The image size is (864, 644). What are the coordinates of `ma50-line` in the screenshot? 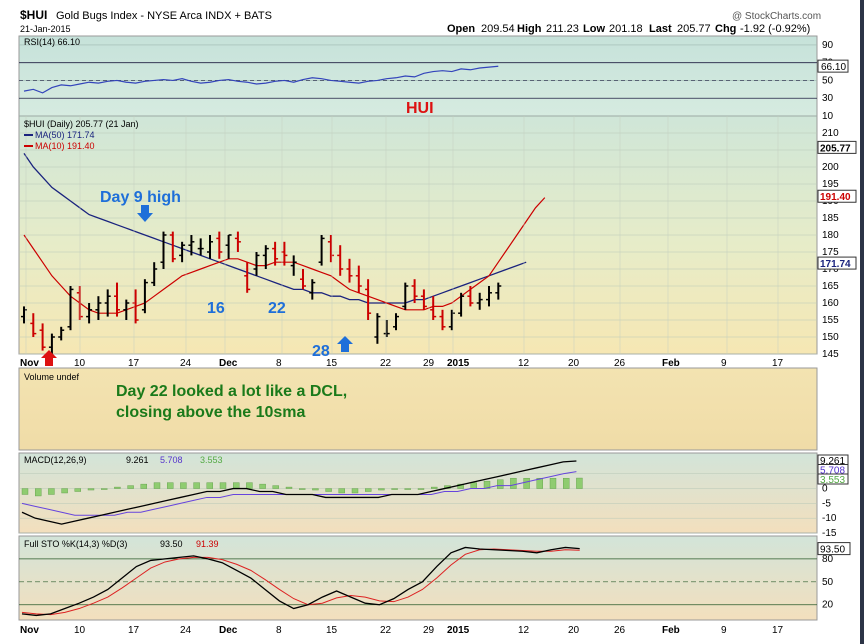 It's located at (275, 228).